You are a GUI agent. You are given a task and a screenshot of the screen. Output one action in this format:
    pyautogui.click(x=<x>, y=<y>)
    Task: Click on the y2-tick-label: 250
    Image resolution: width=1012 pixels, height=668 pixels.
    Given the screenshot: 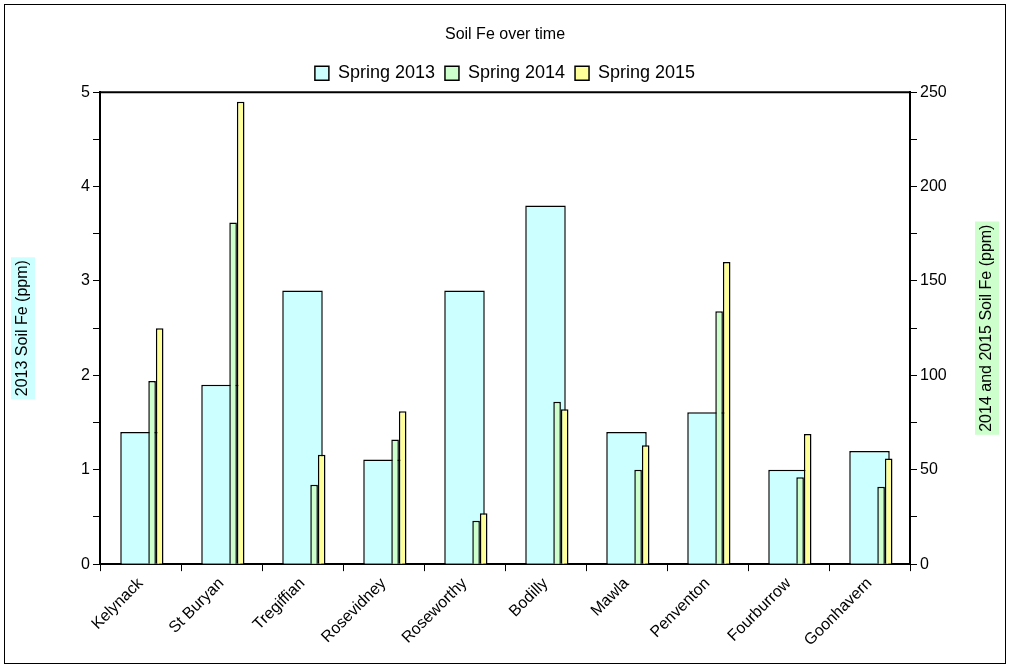 What is the action you would take?
    pyautogui.click(x=933, y=91)
    